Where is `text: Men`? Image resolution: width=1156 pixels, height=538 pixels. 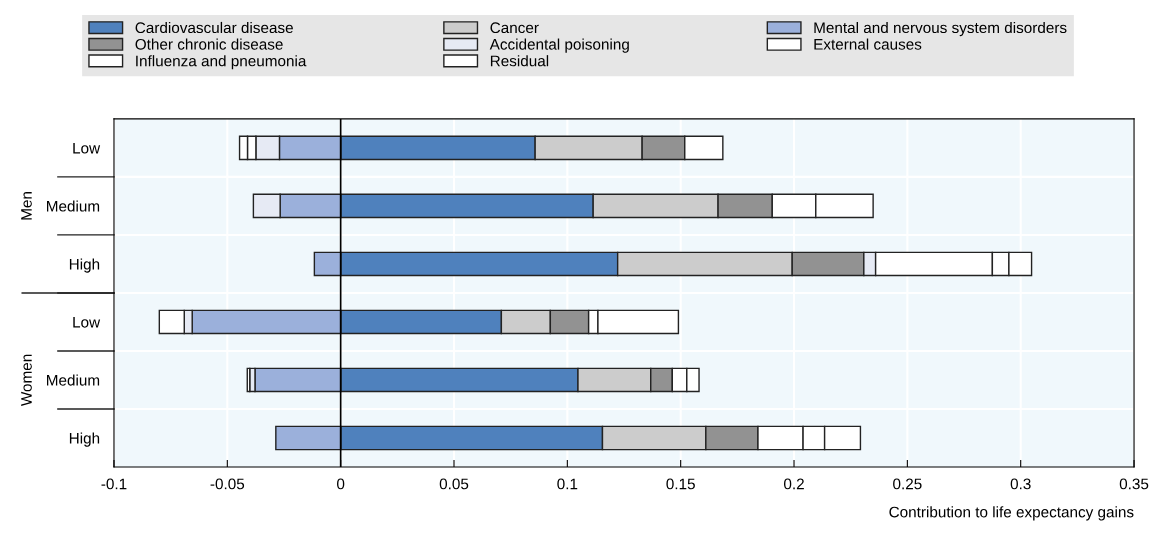 text: Men is located at coordinates (26, 206).